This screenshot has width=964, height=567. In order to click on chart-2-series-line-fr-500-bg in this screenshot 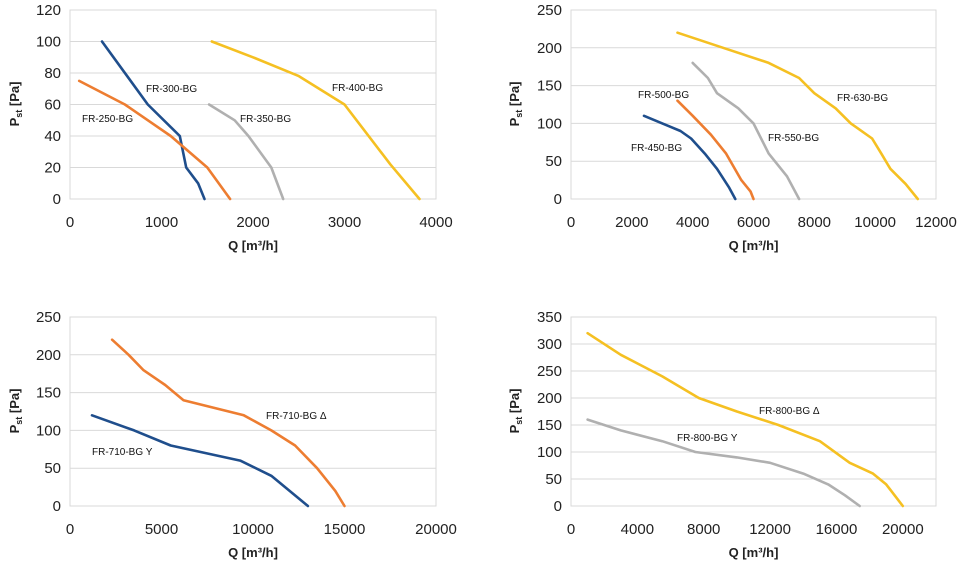, I will do `click(715, 150)`.